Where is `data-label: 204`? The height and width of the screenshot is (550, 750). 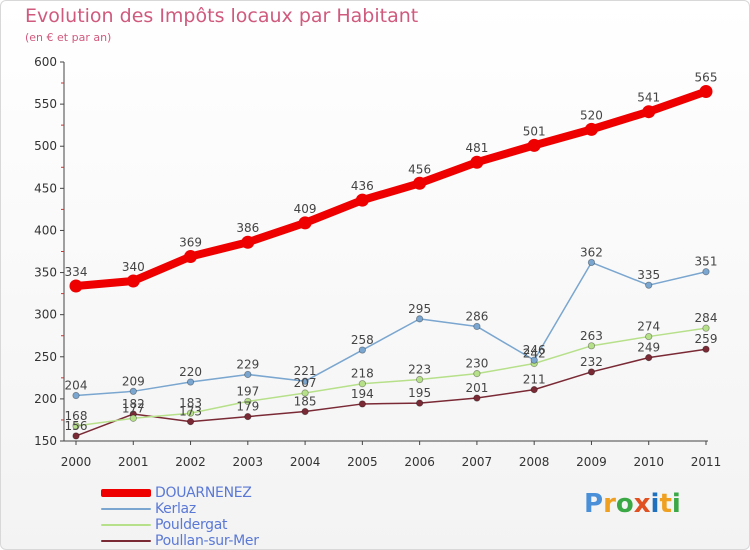
data-label: 204 is located at coordinates (76, 386).